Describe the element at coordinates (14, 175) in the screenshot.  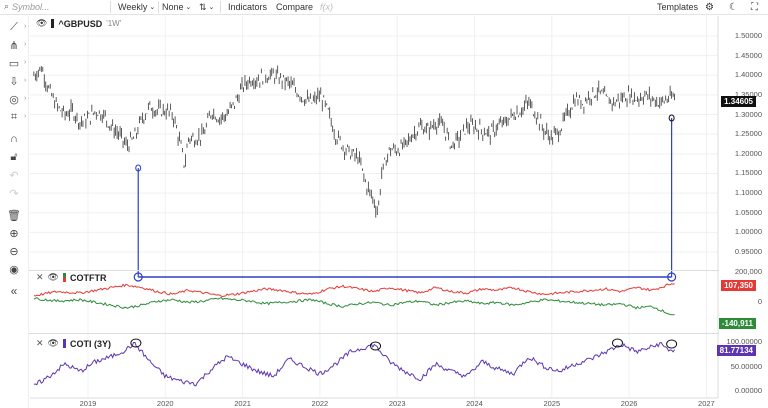
I see `undo-icon: ↶` at that location.